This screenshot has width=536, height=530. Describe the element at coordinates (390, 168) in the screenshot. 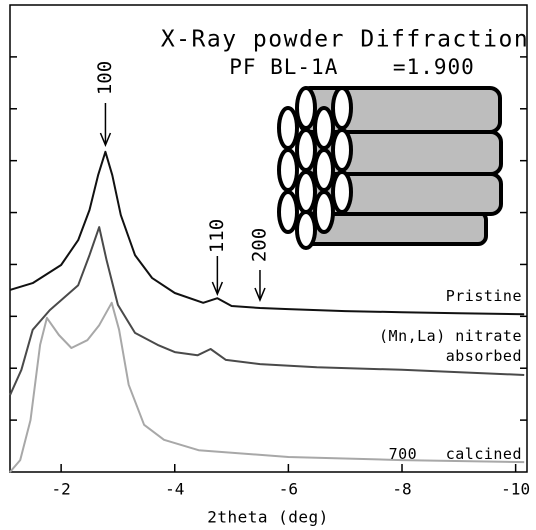

I see `nanotube-illustration` at that location.